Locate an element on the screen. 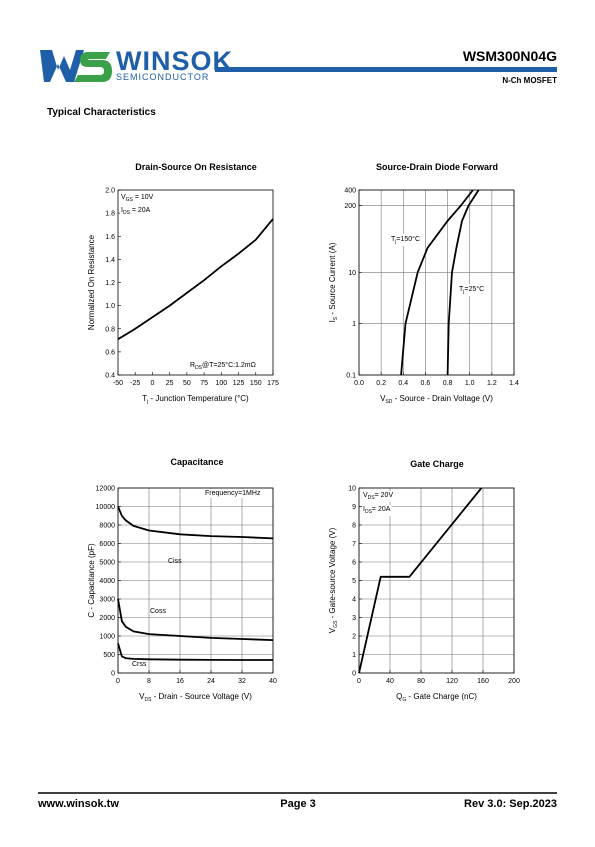 This screenshot has height=847, width=595. chart-title: Capacitance is located at coordinates (196, 462).